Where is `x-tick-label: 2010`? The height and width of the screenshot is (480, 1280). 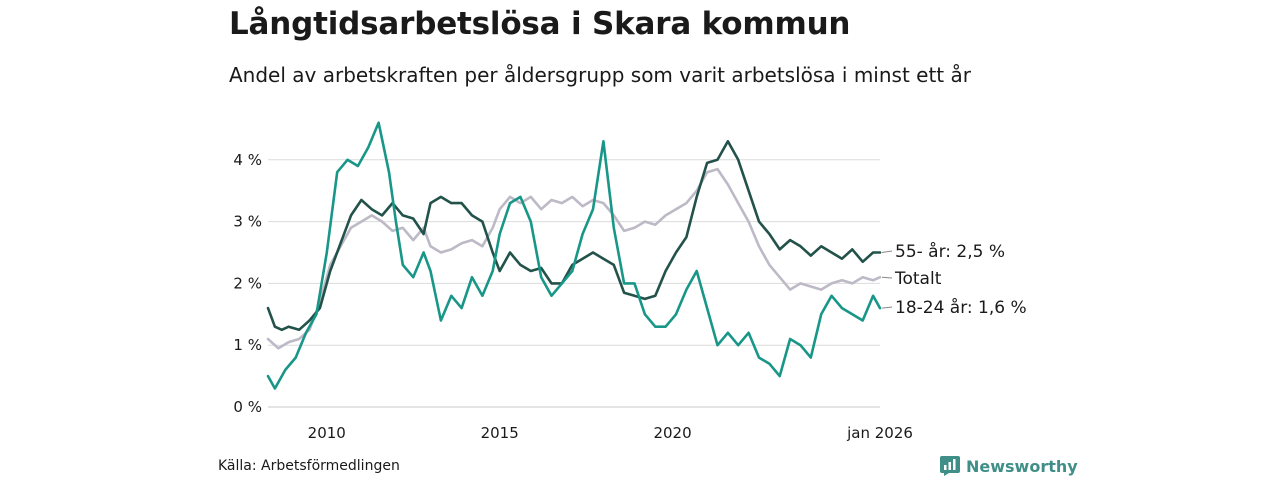 x-tick-label: 2010 is located at coordinates (327, 433).